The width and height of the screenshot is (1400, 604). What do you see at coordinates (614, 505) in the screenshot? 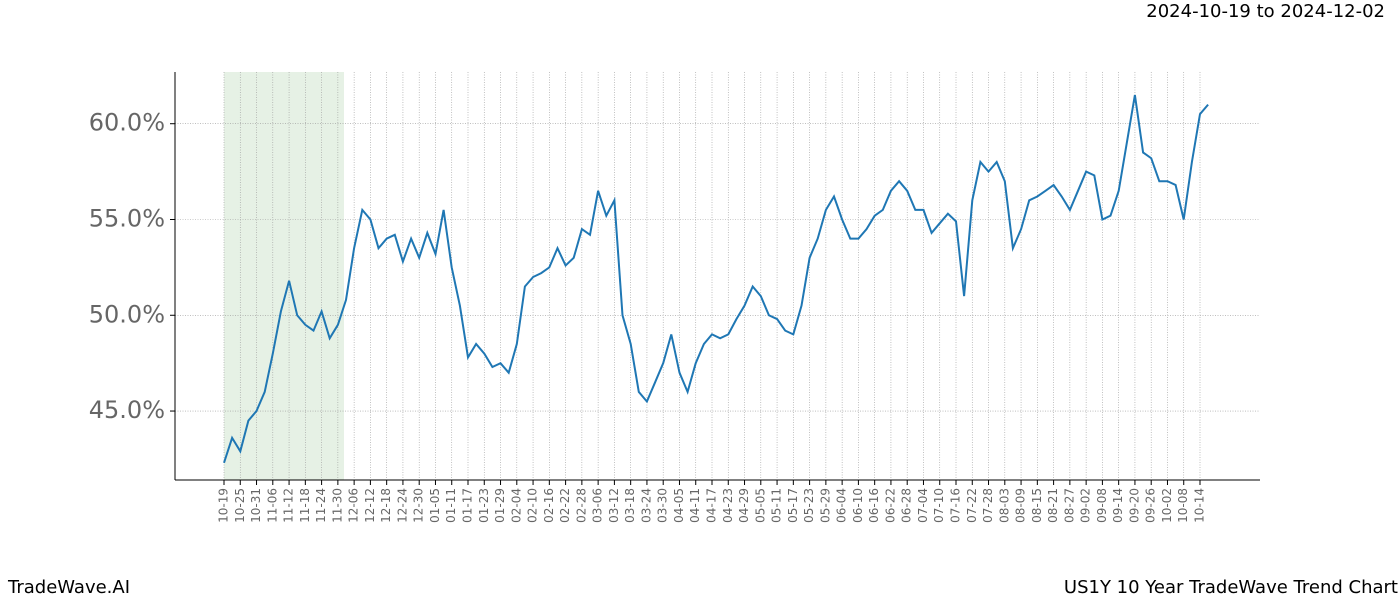
I see `x-tick-label: 03-12` at bounding box center [614, 505].